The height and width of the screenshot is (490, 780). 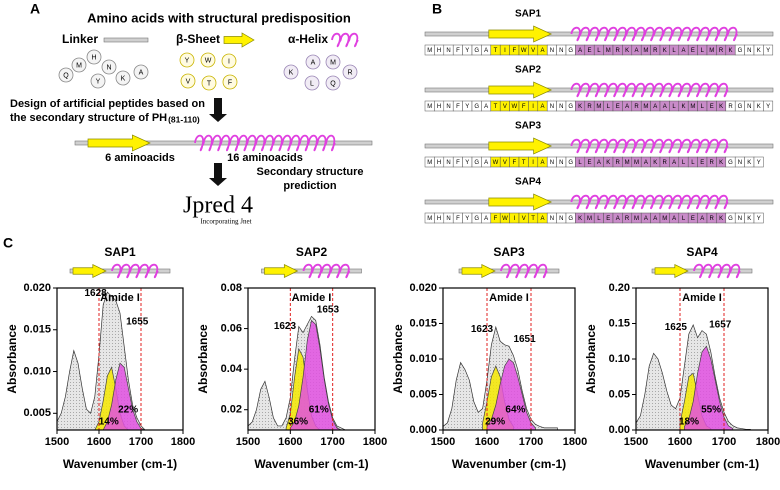 What do you see at coordinates (711, 410) in the screenshot?
I see `share-label: 55%` at bounding box center [711, 410].